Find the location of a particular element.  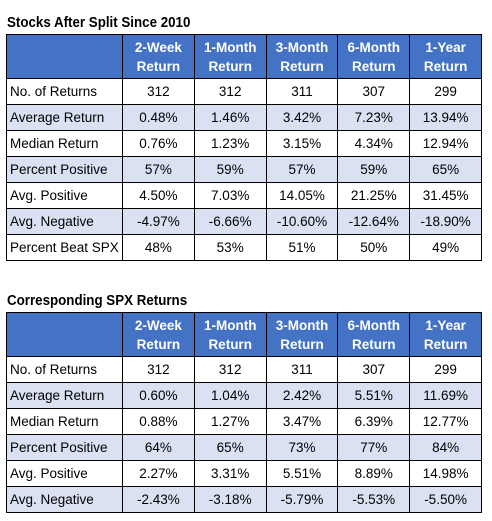

table-row: Percent Beat SPX 48% 53% 51% 50% 49% is located at coordinates (244, 247).